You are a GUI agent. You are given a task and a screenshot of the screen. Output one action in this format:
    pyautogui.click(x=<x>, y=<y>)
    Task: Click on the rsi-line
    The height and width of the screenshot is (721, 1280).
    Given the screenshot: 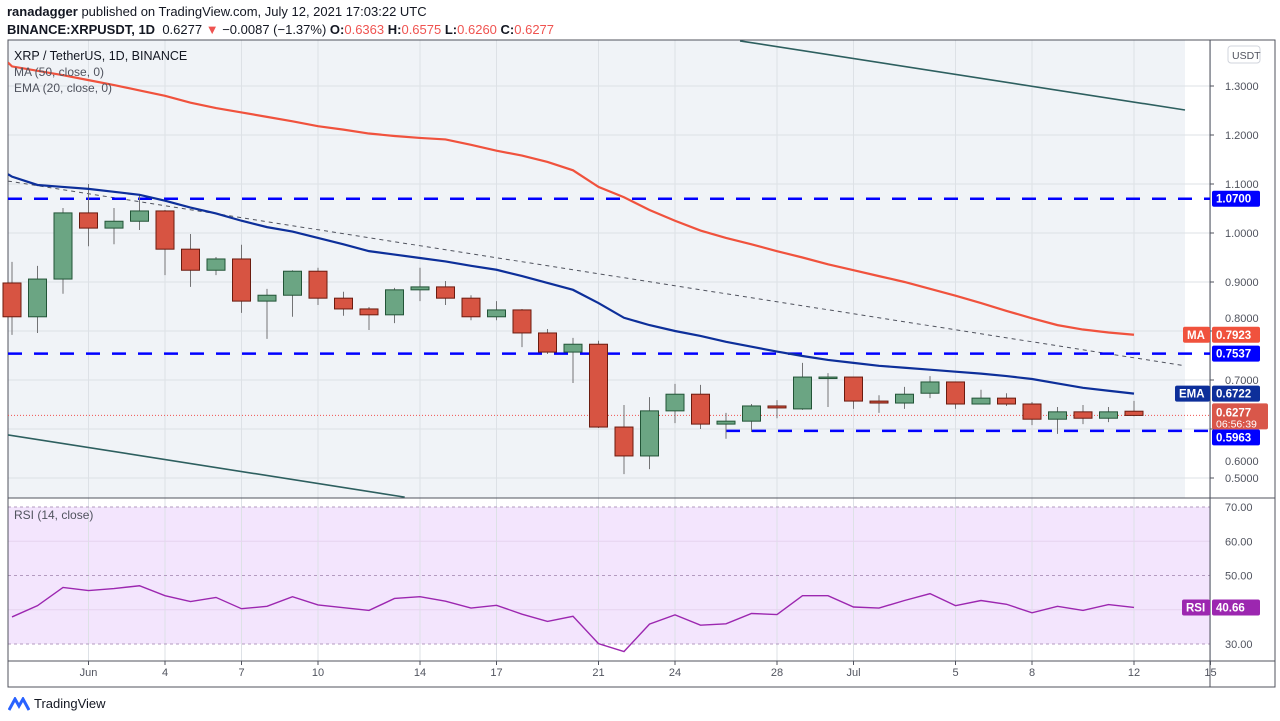 What is the action you would take?
    pyautogui.click(x=573, y=619)
    